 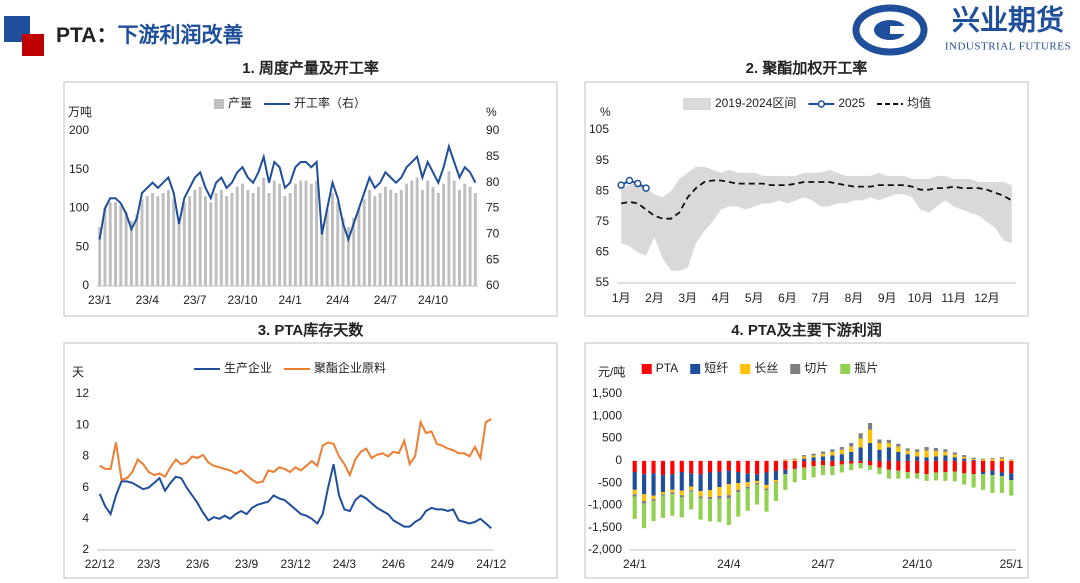 I want to click on point-marker, so click(x=646, y=188).